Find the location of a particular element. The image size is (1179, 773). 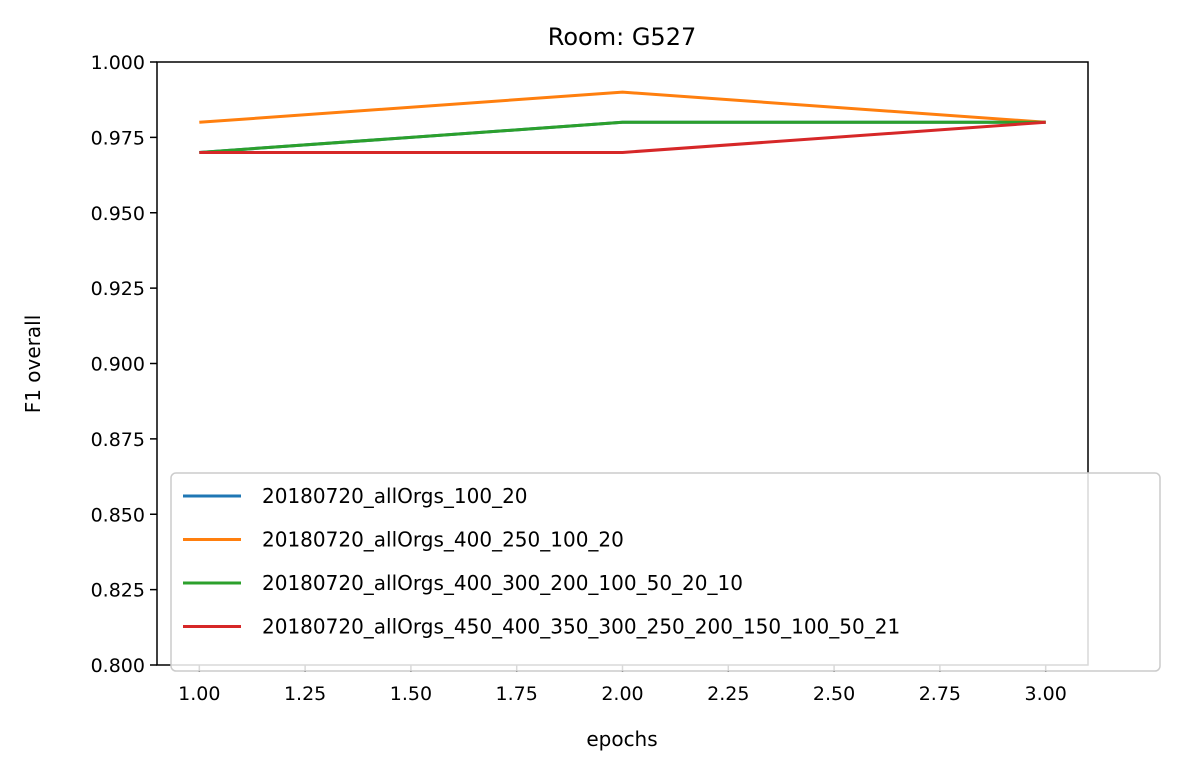

x-tick-label: 1.25 is located at coordinates (305, 694).